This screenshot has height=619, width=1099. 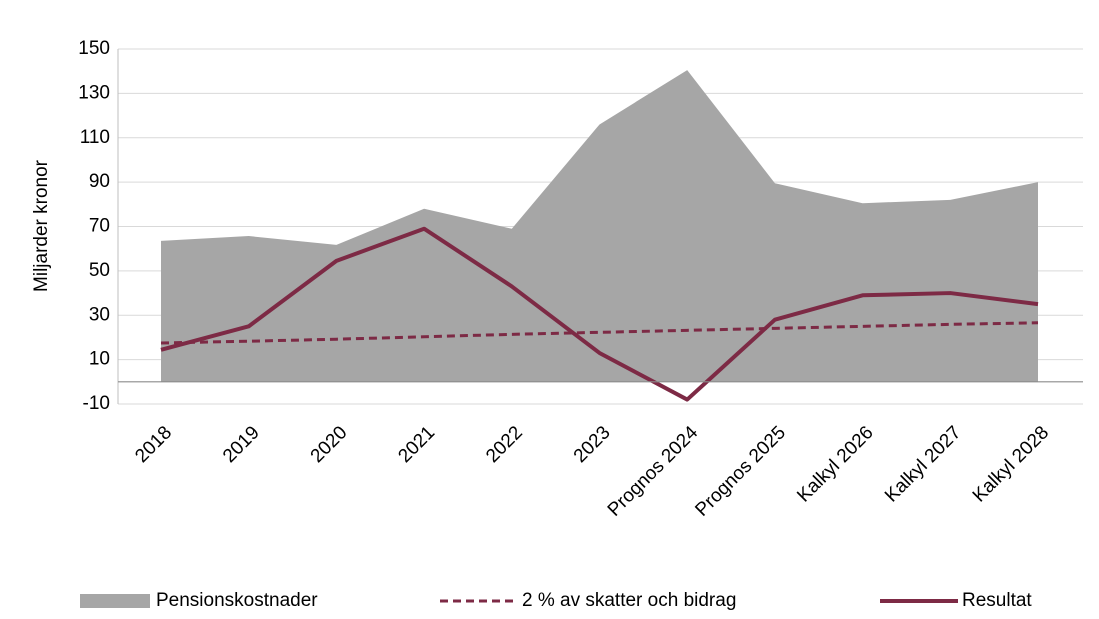 What do you see at coordinates (99, 226) in the screenshot?
I see `y-tick-label: 70` at bounding box center [99, 226].